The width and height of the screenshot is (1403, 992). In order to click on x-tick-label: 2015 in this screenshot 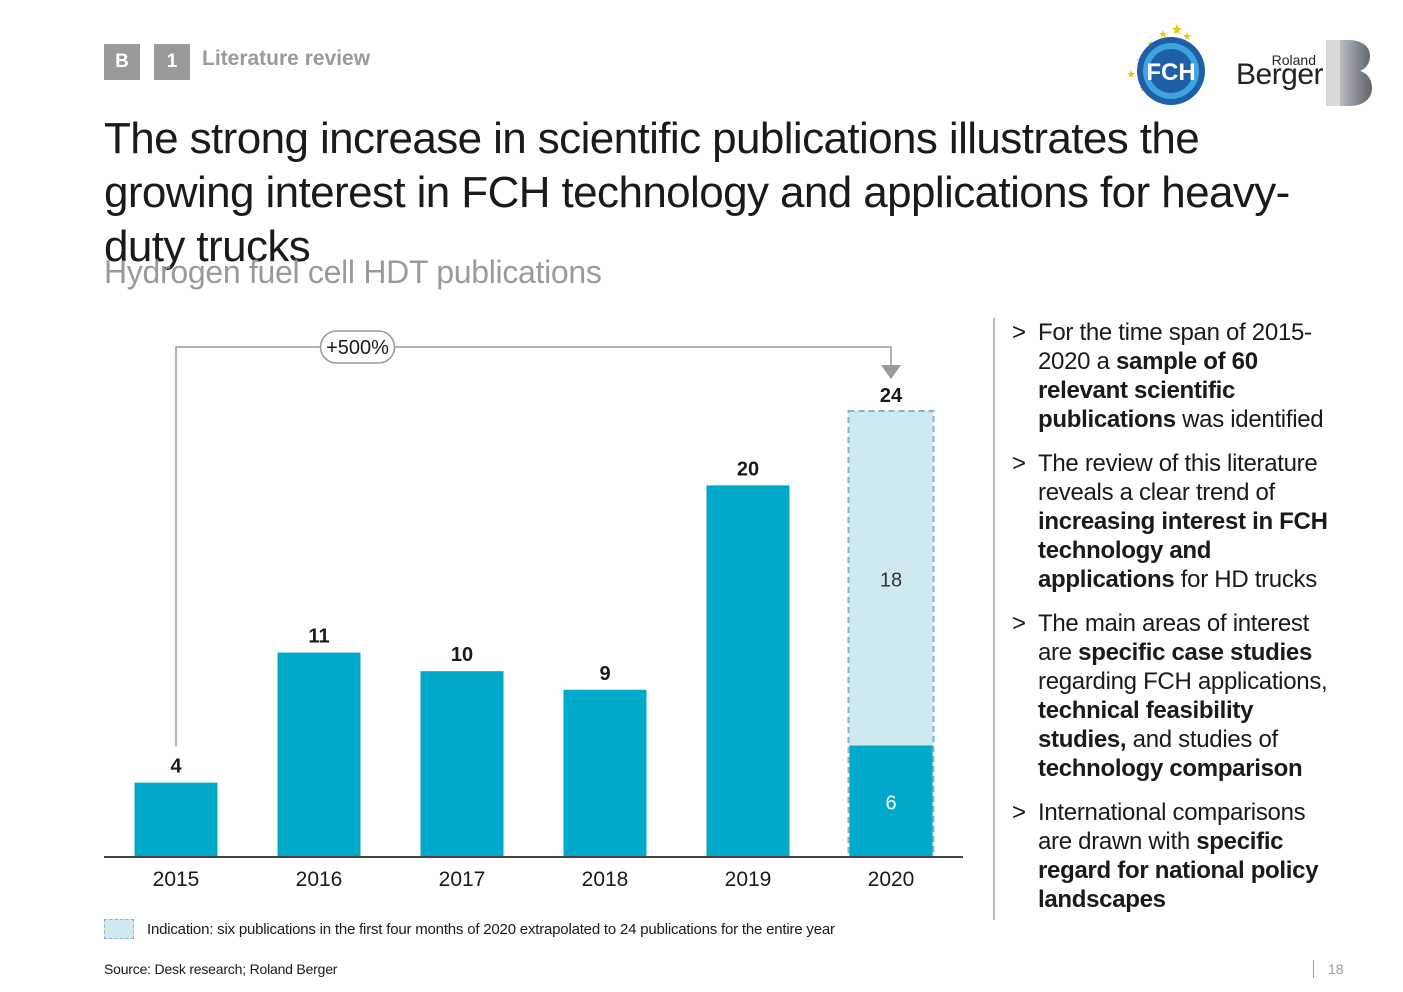, I will do `click(176, 879)`.